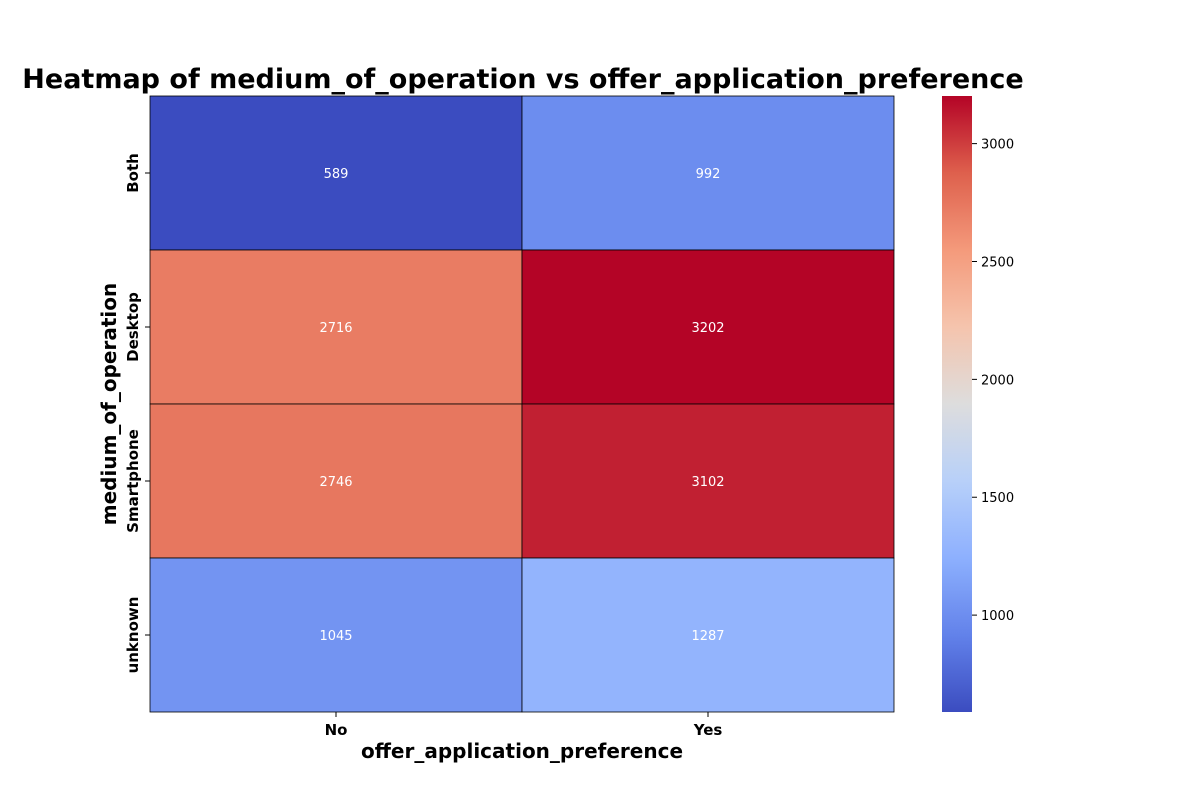  I want to click on heatmap-cell-label: 1045, so click(335, 636).